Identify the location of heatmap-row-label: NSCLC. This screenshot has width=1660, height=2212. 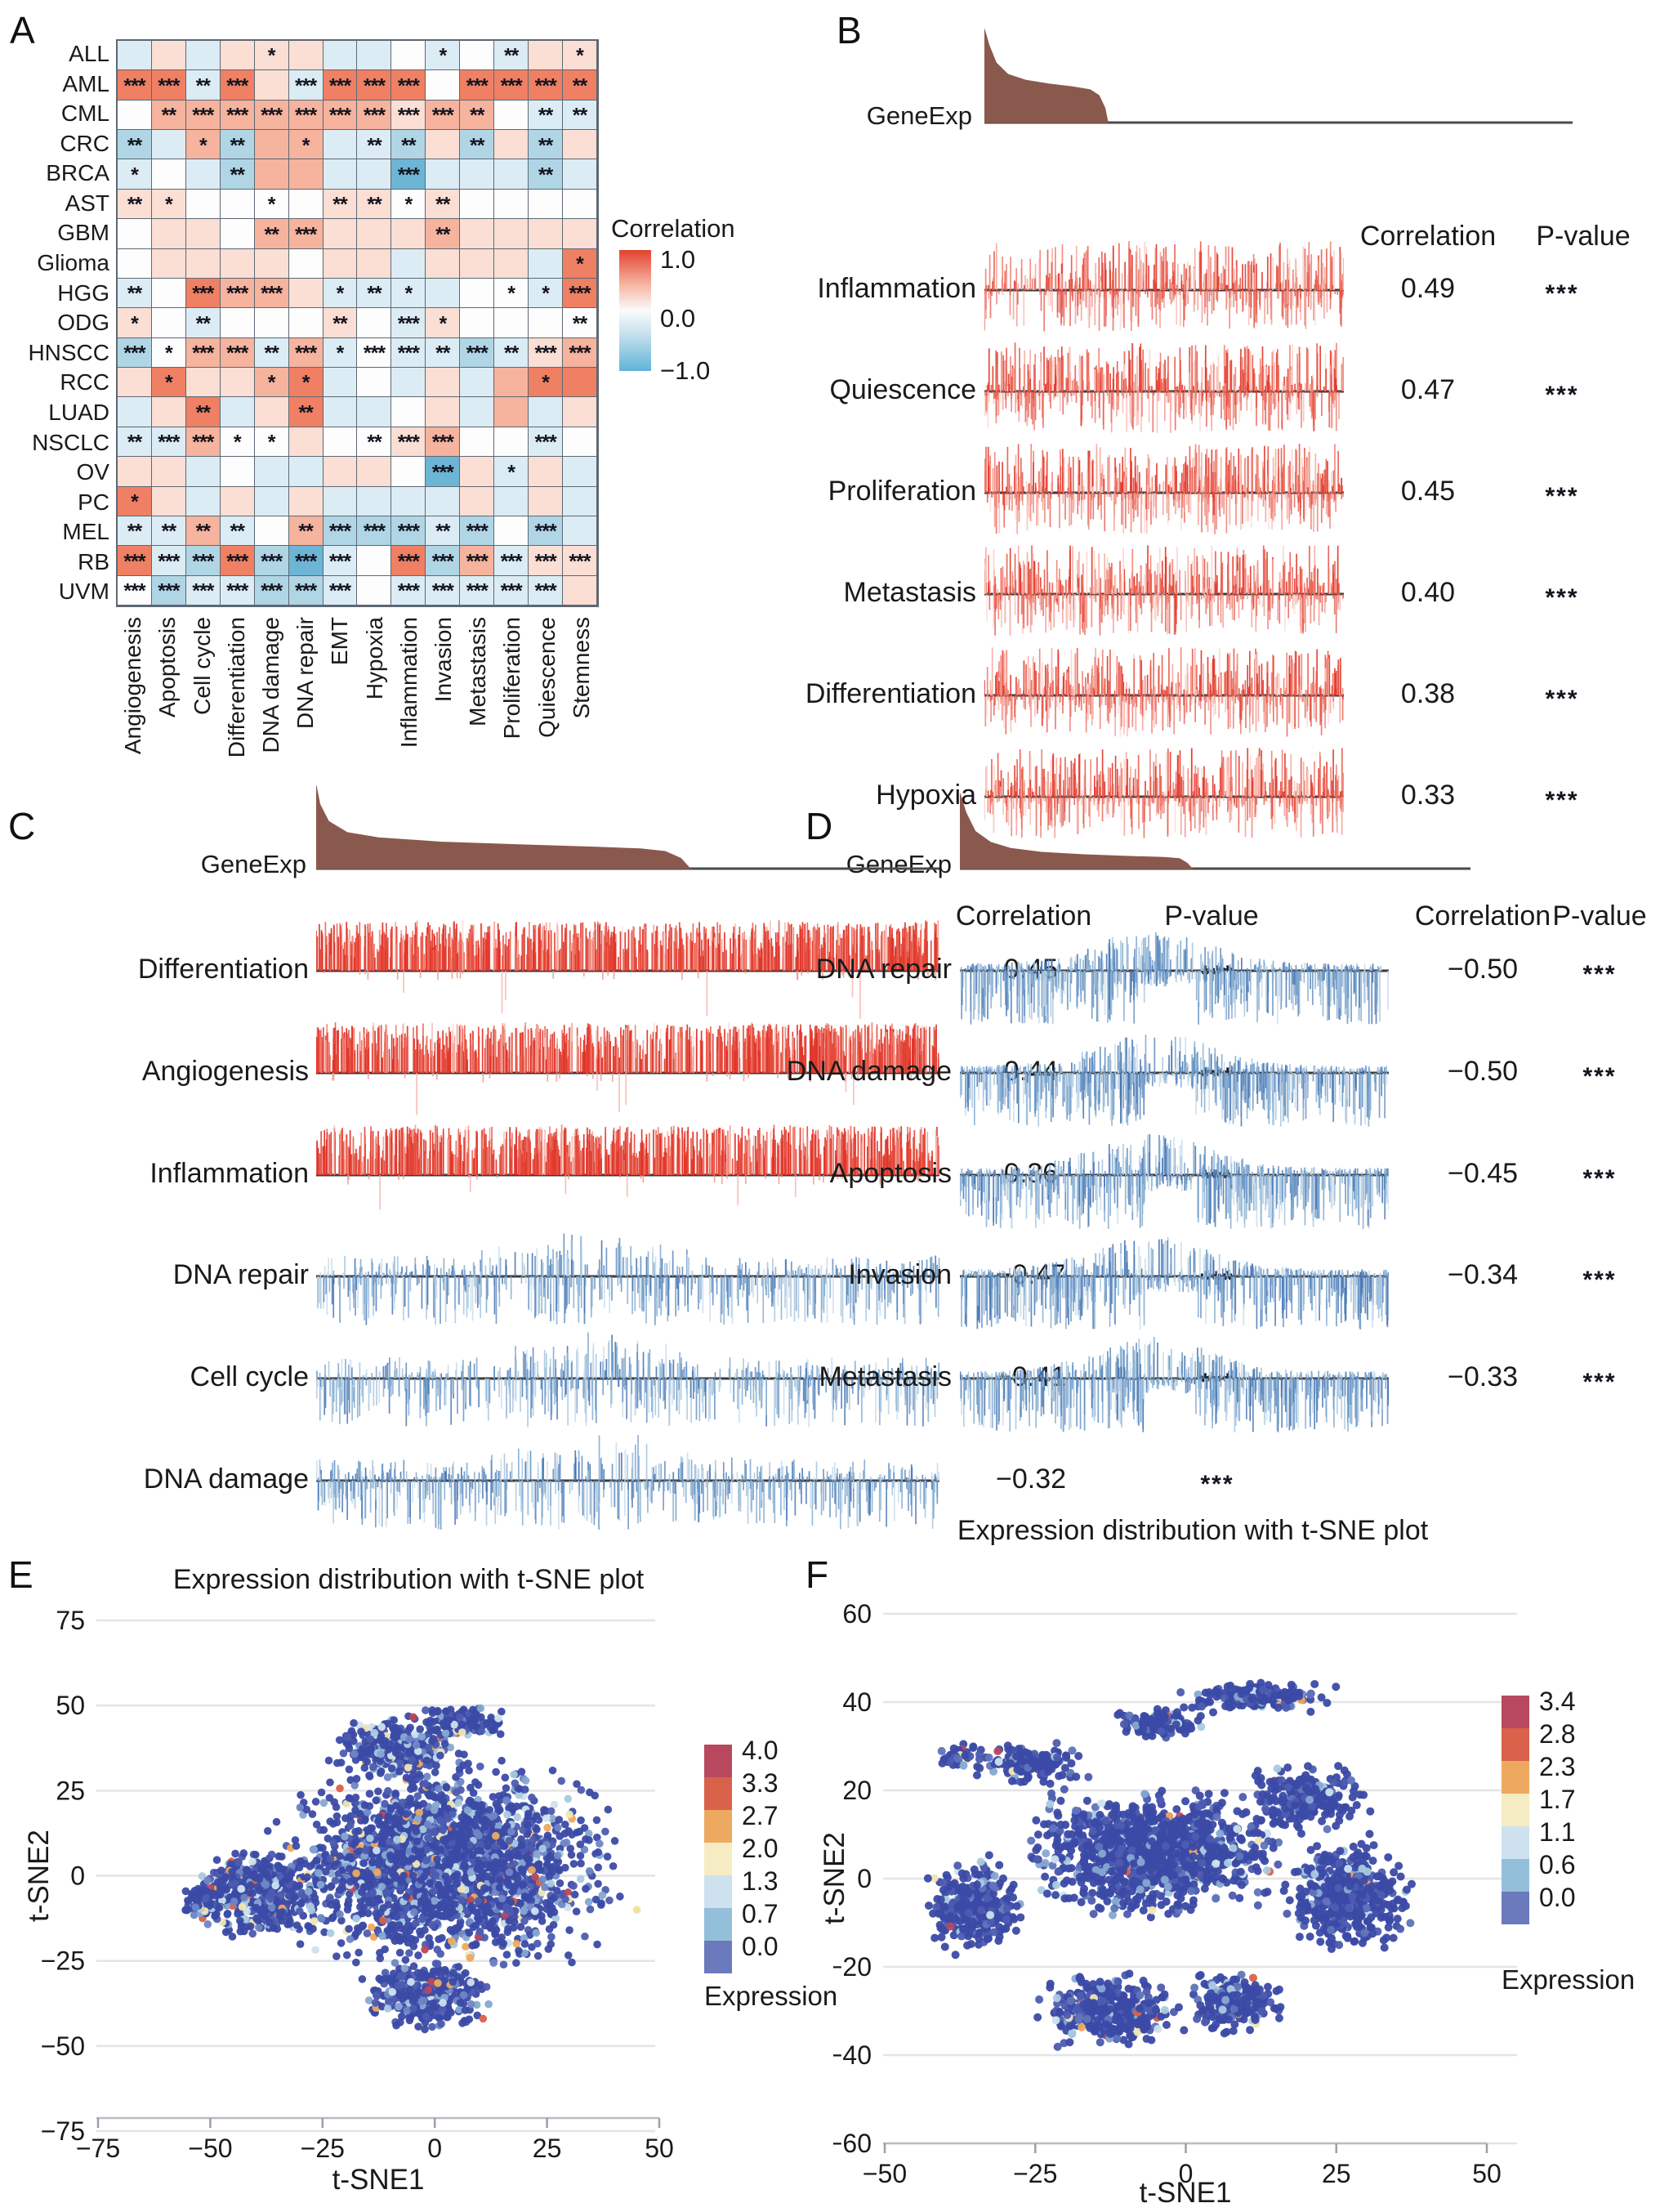
(55, 443).